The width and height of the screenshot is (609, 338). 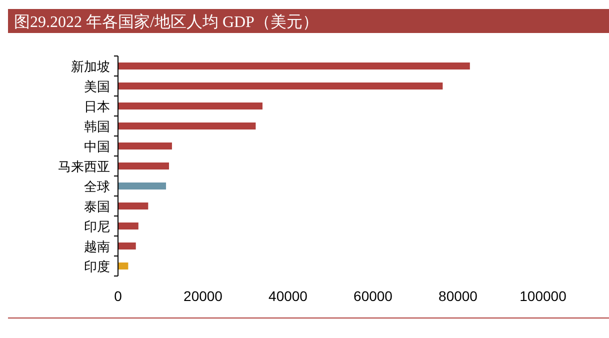 What do you see at coordinates (288, 296) in the screenshot?
I see `x-tick-label: 40000` at bounding box center [288, 296].